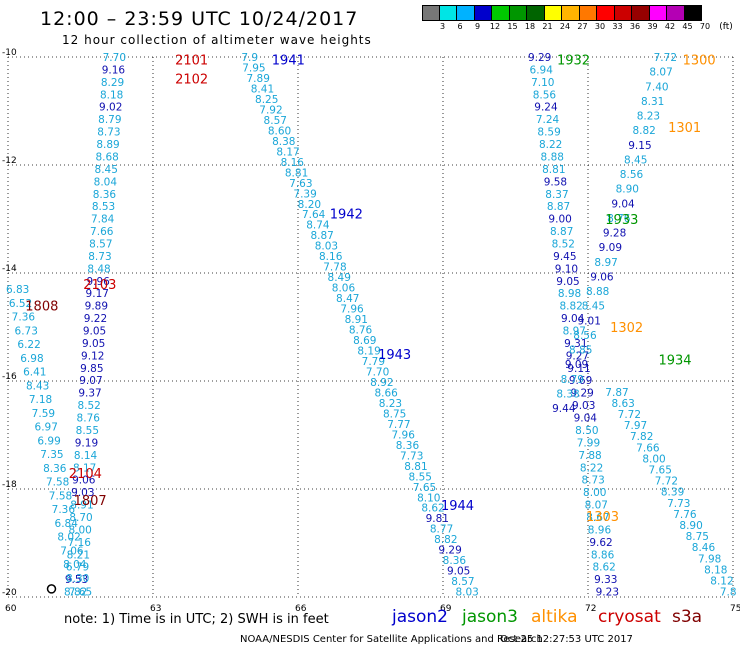  Describe the element at coordinates (626, 328) in the screenshot. I see `pass-number-label: 1302` at that location.